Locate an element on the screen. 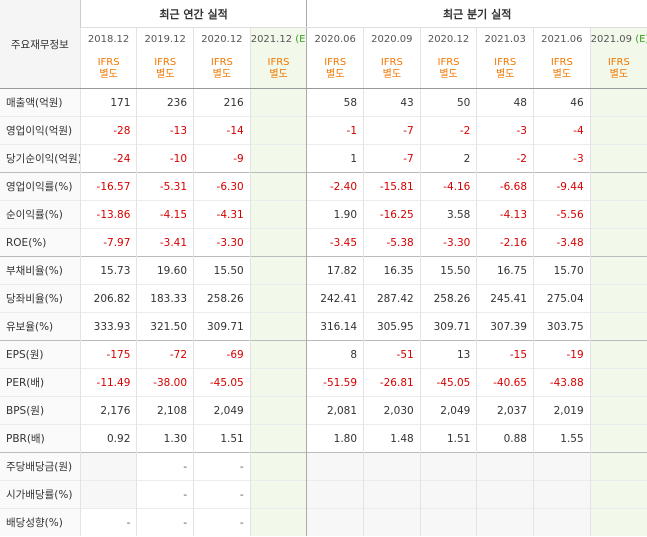 The width and height of the screenshot is (647, 537). value-cell: 1.48 is located at coordinates (392, 438).